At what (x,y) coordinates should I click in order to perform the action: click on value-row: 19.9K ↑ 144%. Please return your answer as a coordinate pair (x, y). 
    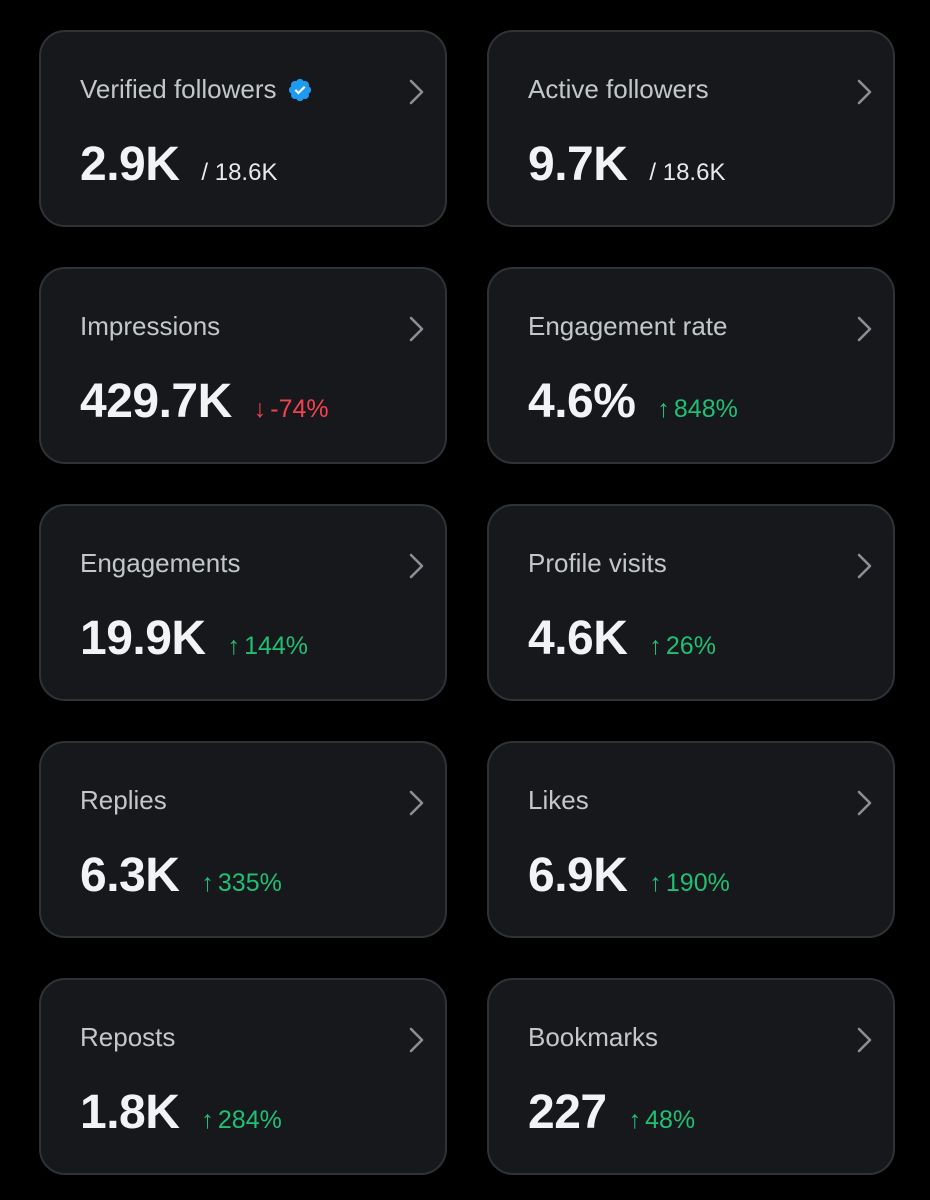
    Looking at the image, I should click on (194, 638).